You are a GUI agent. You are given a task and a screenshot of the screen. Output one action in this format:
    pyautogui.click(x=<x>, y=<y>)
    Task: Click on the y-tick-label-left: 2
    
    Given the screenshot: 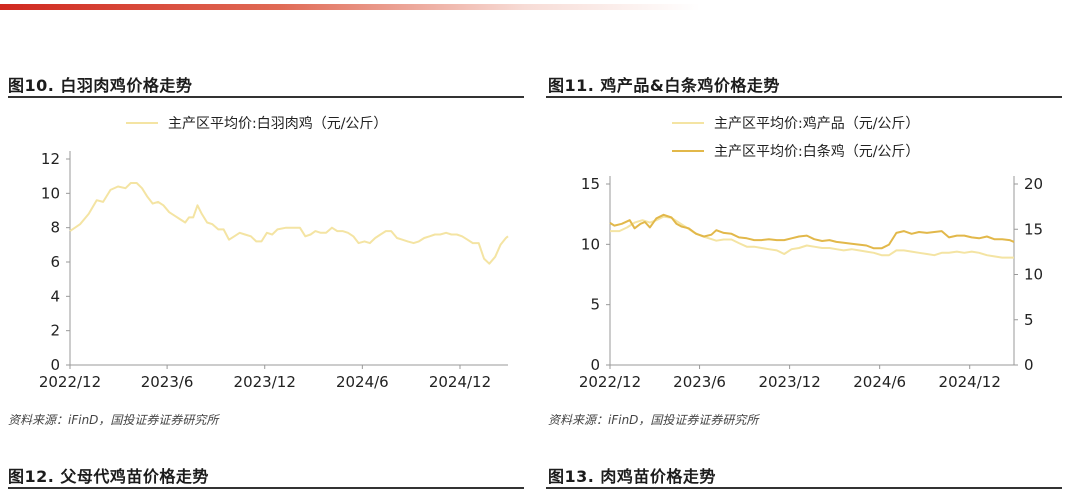 What is the action you would take?
    pyautogui.click(x=55, y=331)
    